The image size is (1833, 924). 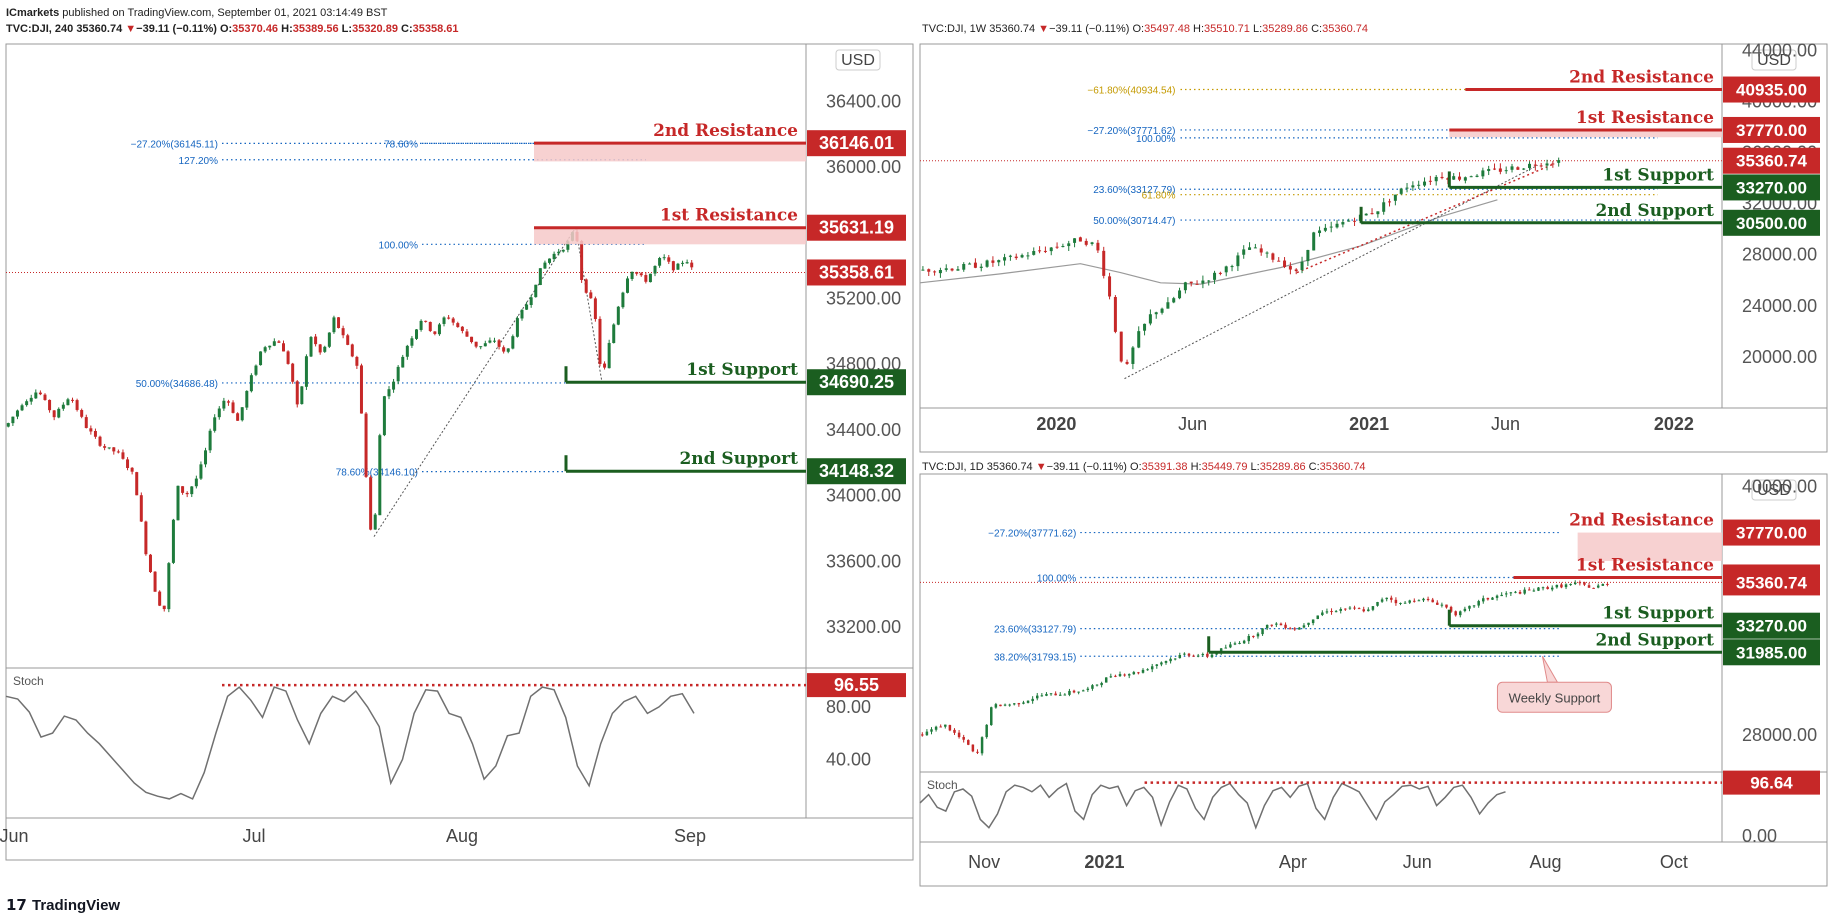 I want to click on price-axis-tick: 28000.00, so click(x=1779, y=735).